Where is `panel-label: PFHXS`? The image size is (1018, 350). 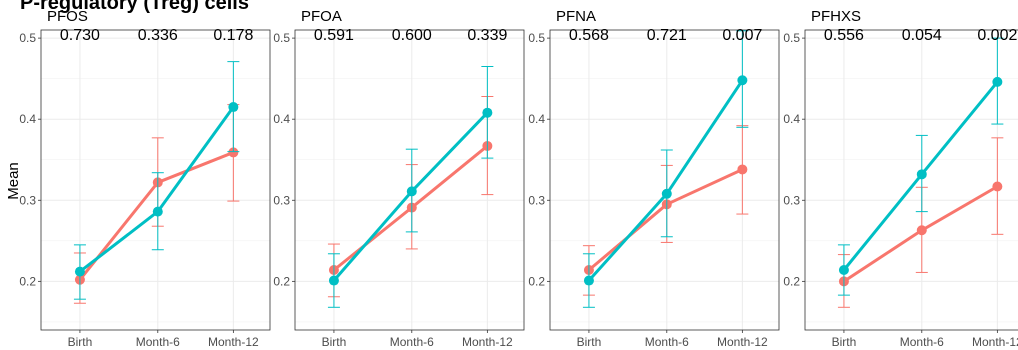
panel-label: PFHXS is located at coordinates (836, 16).